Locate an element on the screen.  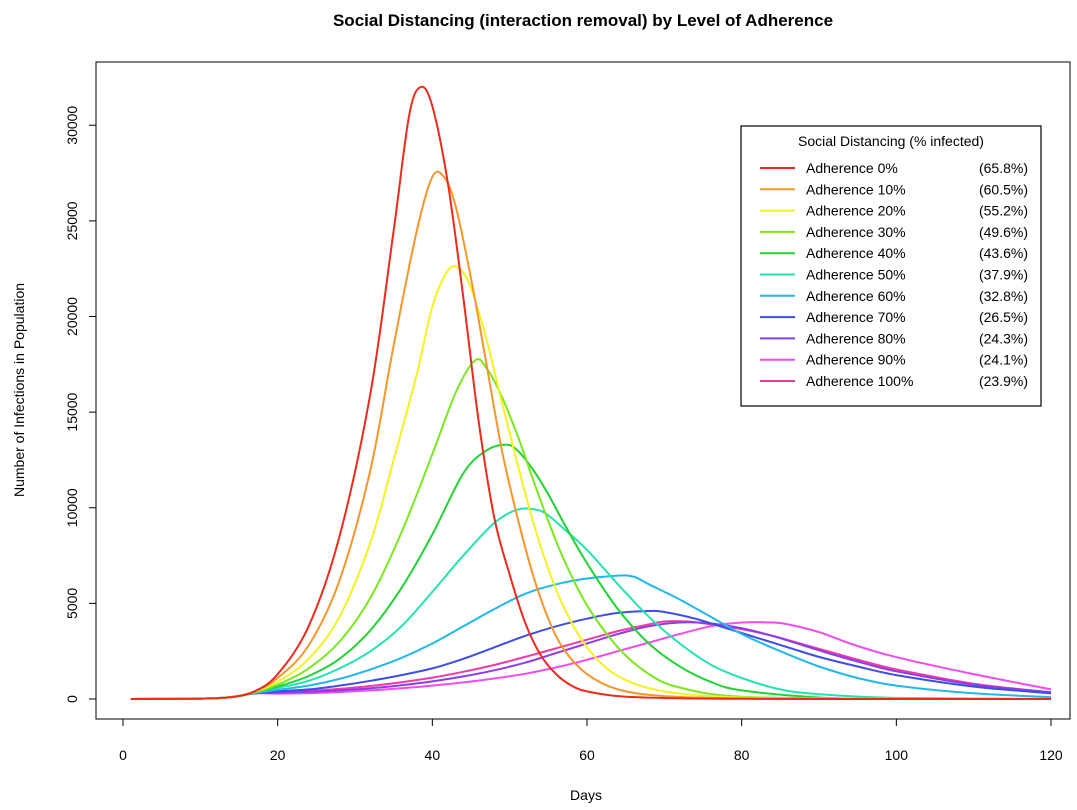
legend-label: Adherence 100% is located at coordinates (859, 381).